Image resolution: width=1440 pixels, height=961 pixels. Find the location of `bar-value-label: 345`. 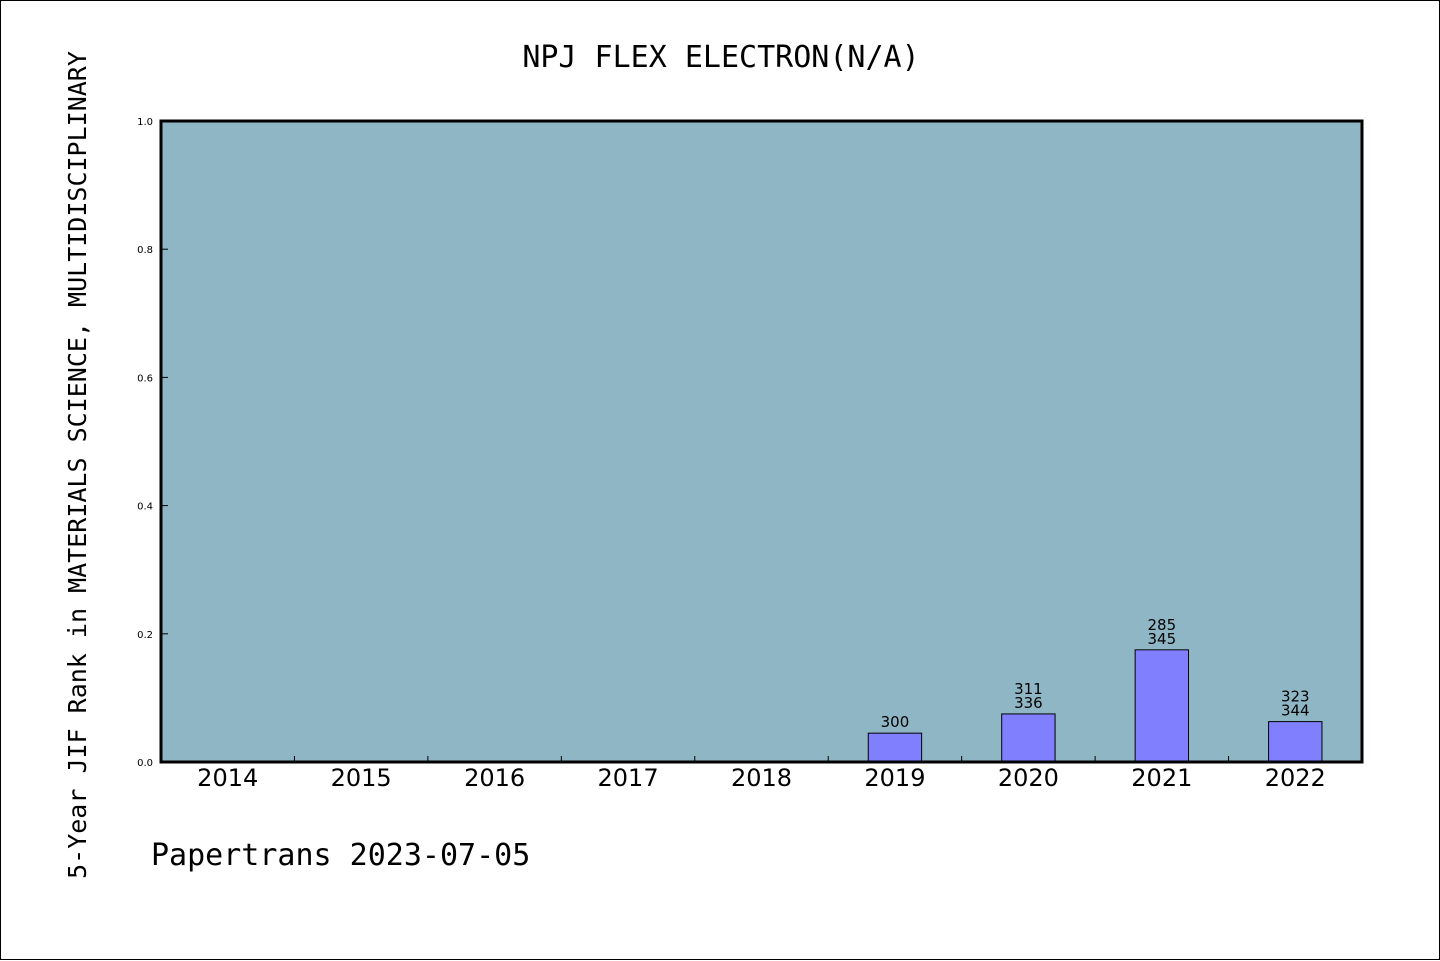

bar-value-label: 345 is located at coordinates (1162, 639).